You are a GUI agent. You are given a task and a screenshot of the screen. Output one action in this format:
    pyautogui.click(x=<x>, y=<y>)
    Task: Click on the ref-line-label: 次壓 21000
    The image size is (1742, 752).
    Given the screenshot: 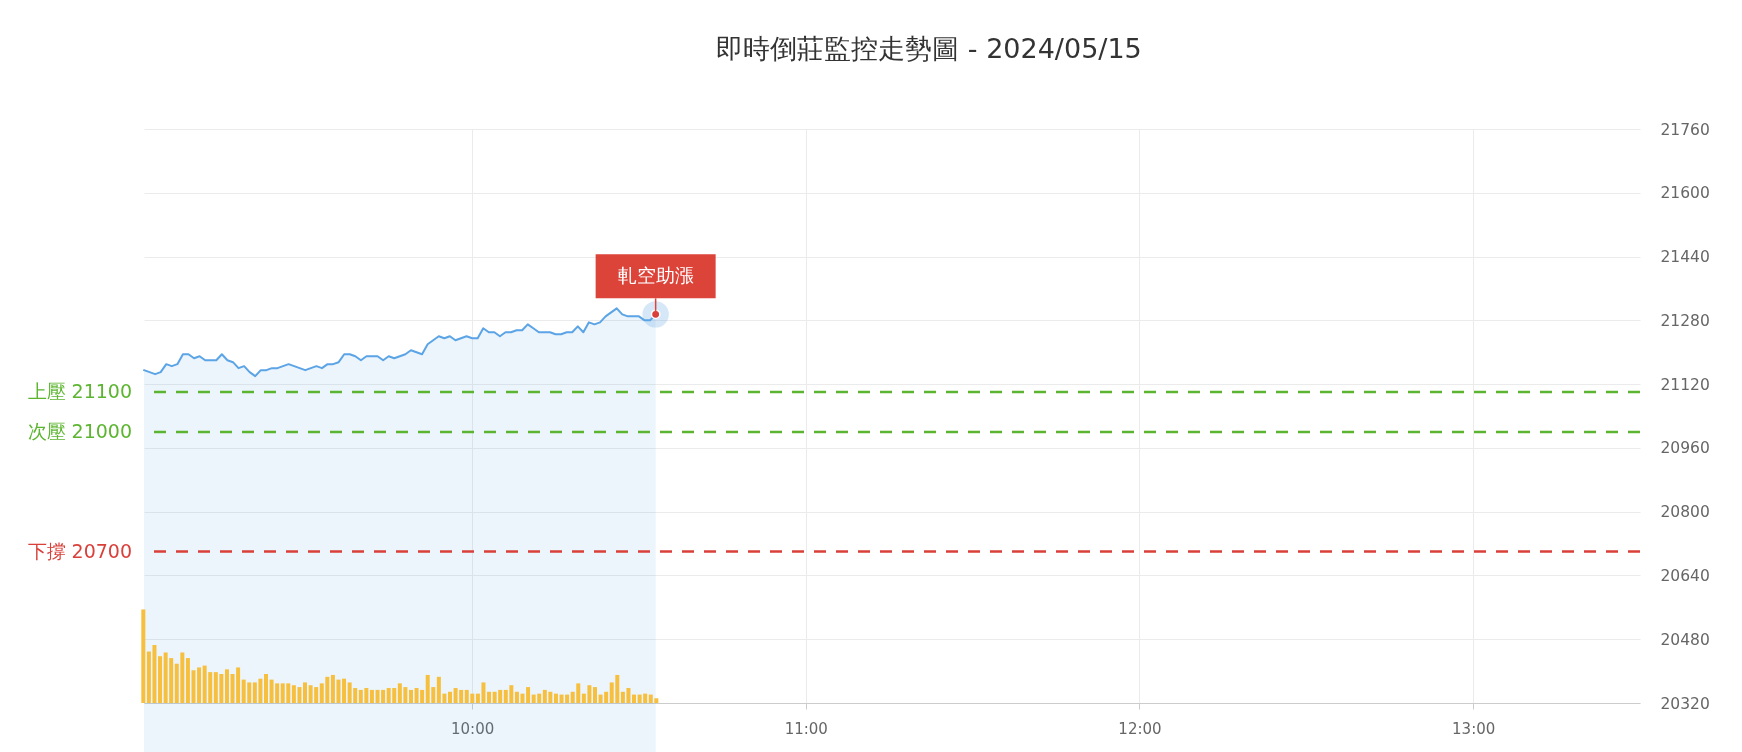 What is the action you would take?
    pyautogui.click(x=79, y=430)
    